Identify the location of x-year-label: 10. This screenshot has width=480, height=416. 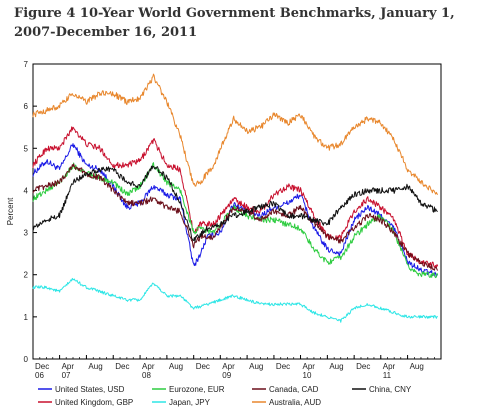
(307, 375).